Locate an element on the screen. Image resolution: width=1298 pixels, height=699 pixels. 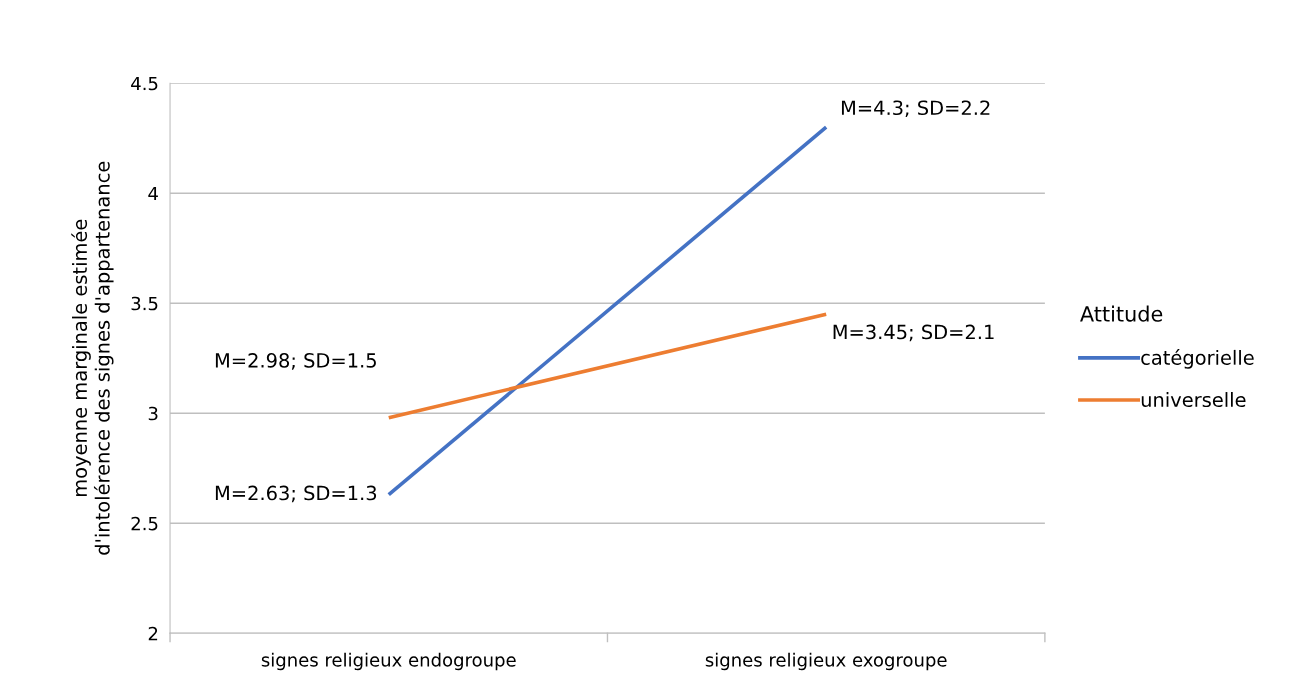
y-tick-label: 2 is located at coordinates (153, 633).